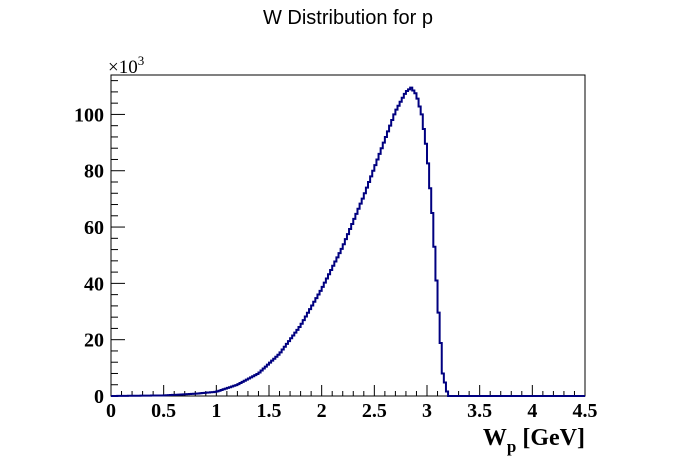 This screenshot has width=696, height=472. Describe the element at coordinates (99, 397) in the screenshot. I see `y-tick-label: 0` at that location.